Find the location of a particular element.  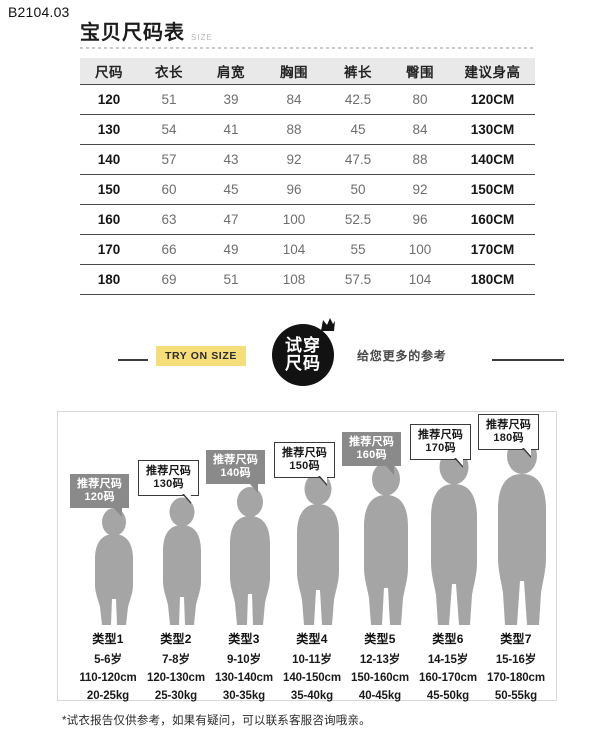

size-table-header-cell: 肩宽 is located at coordinates (231, 71).